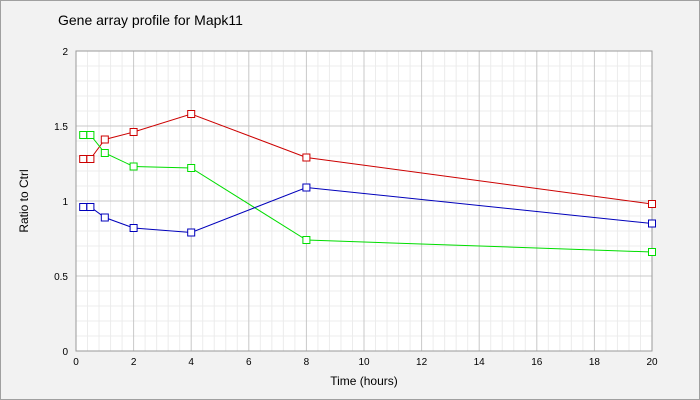 The image size is (700, 400). What do you see at coordinates (537, 362) in the screenshot?
I see `x-tick-label: 16` at bounding box center [537, 362].